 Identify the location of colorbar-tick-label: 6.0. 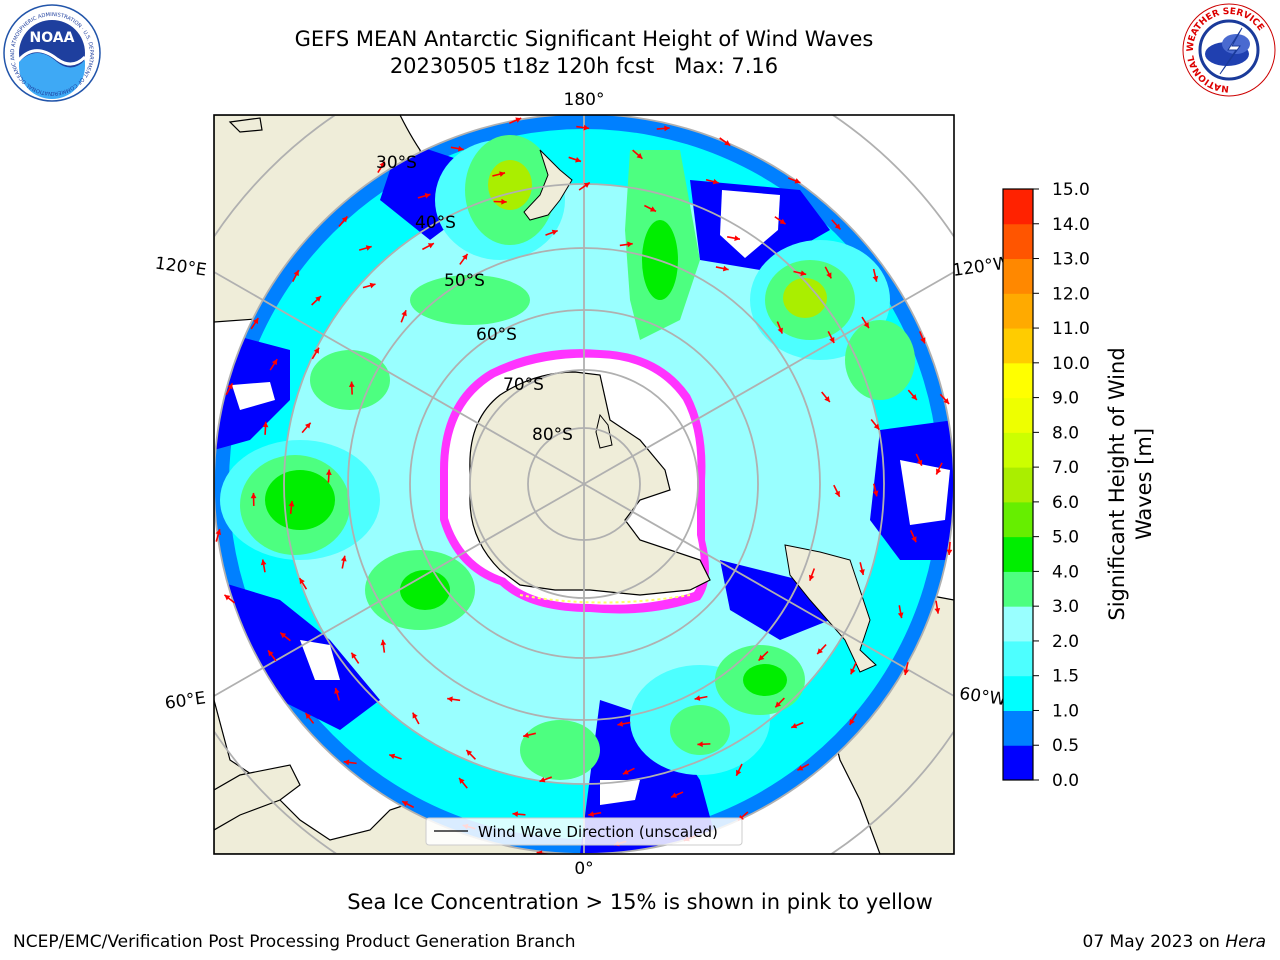
(1065, 503).